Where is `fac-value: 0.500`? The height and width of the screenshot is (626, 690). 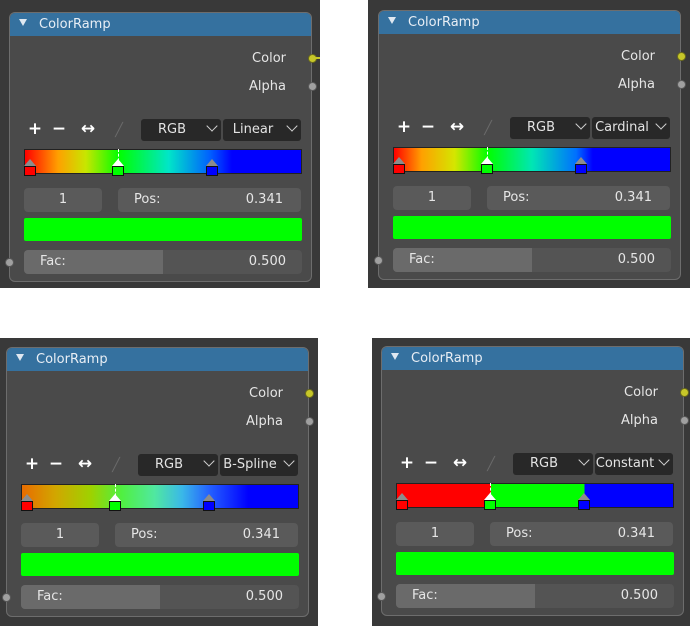
fac-value: 0.500 is located at coordinates (636, 259).